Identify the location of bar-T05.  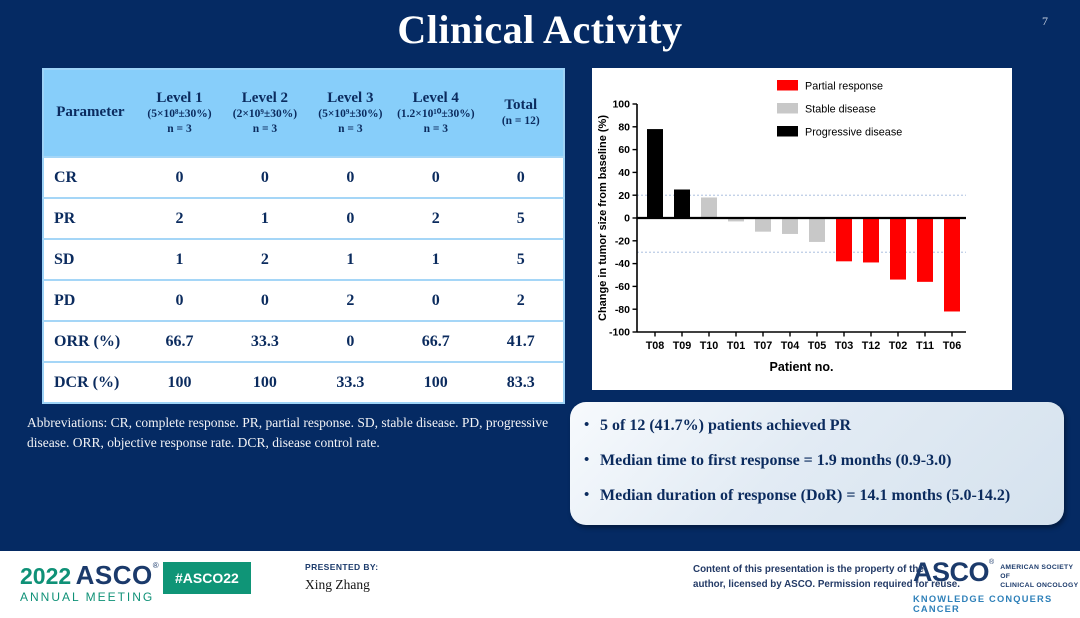
(817, 230).